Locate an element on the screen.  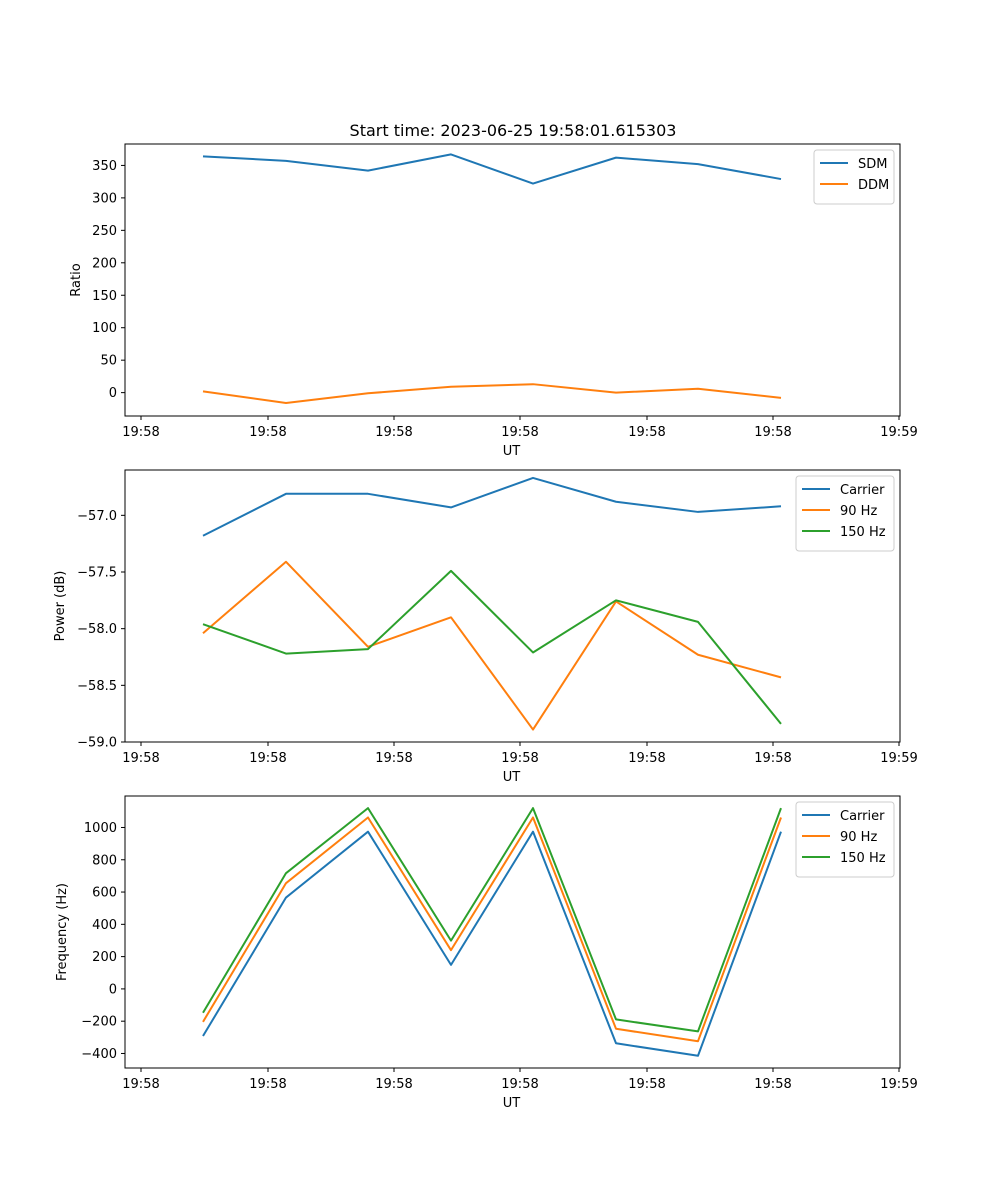
y-tick-label: −58.5 is located at coordinates (97, 686).